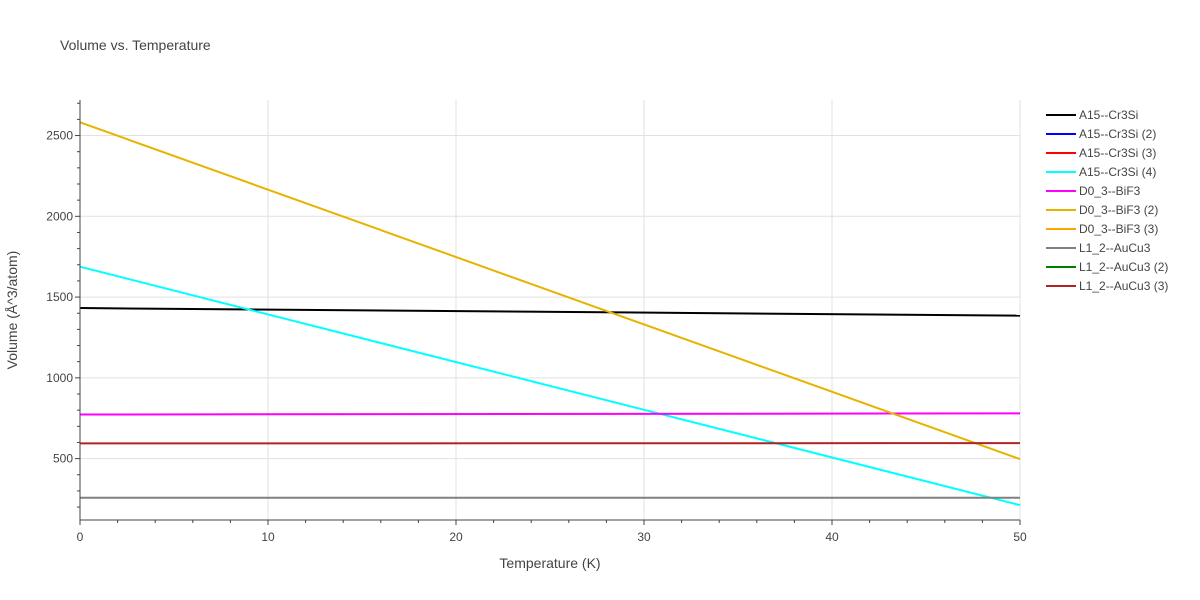  I want to click on legend-label: L1_2--AuCu3 (3), so click(1123, 286).